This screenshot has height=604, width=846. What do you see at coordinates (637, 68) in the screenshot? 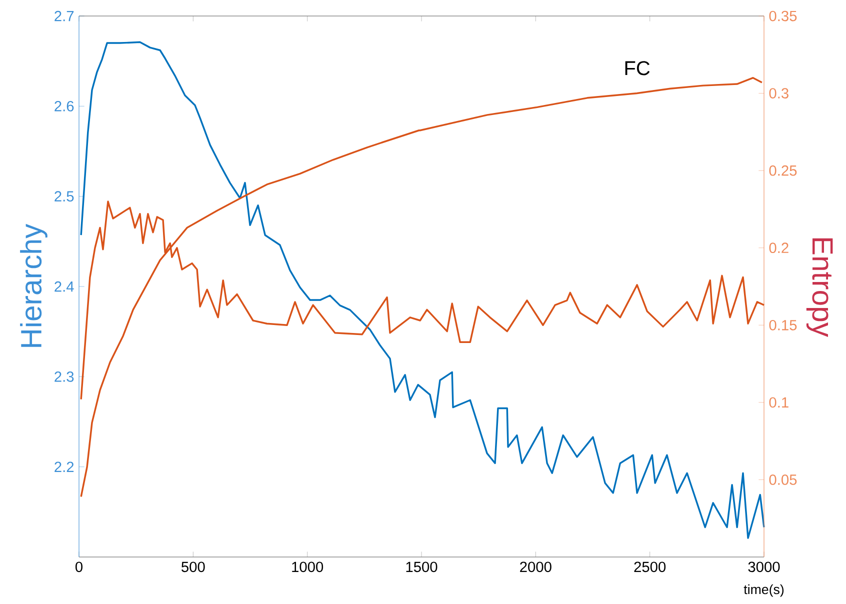
I see `series-label: FC` at bounding box center [637, 68].